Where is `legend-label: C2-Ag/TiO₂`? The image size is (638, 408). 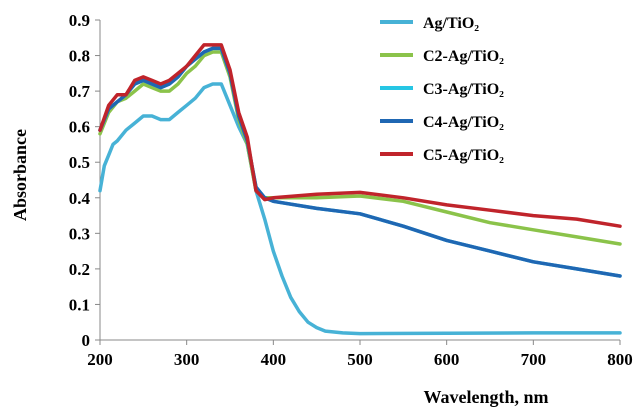 legend-label: C2-Ag/TiO₂ is located at coordinates (463, 56).